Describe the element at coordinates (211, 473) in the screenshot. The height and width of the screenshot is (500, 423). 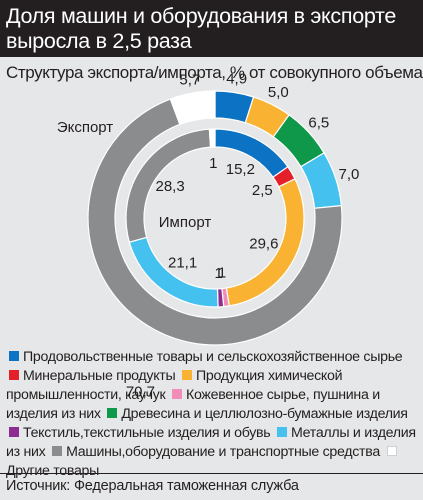
I see `source-divider` at that location.